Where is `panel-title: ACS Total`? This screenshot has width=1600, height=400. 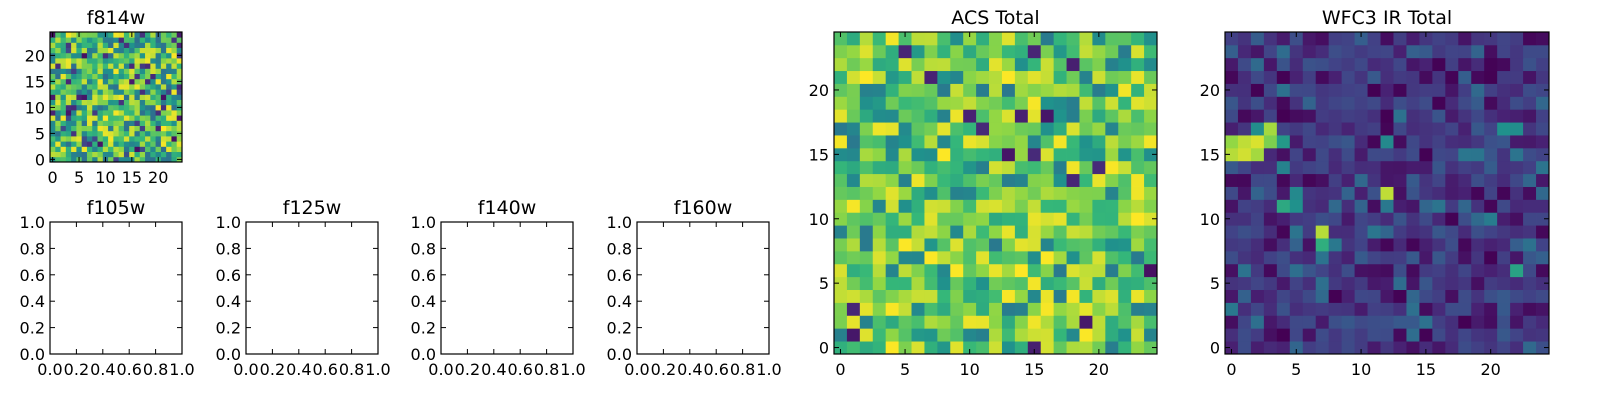 panel-title: ACS Total is located at coordinates (995, 18).